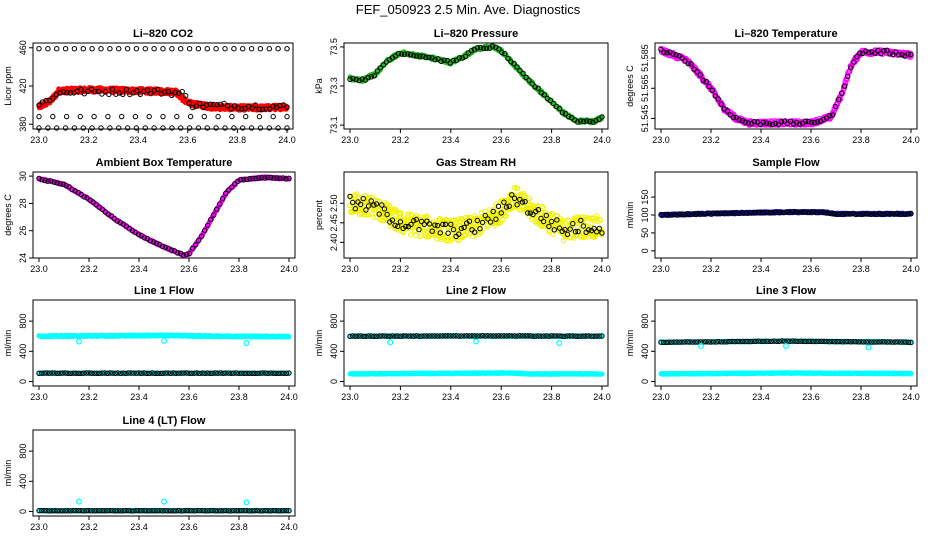 The width and height of the screenshot is (936, 540). Describe the element at coordinates (786, 163) in the screenshot. I see `panel-title: Sample Flow` at that location.